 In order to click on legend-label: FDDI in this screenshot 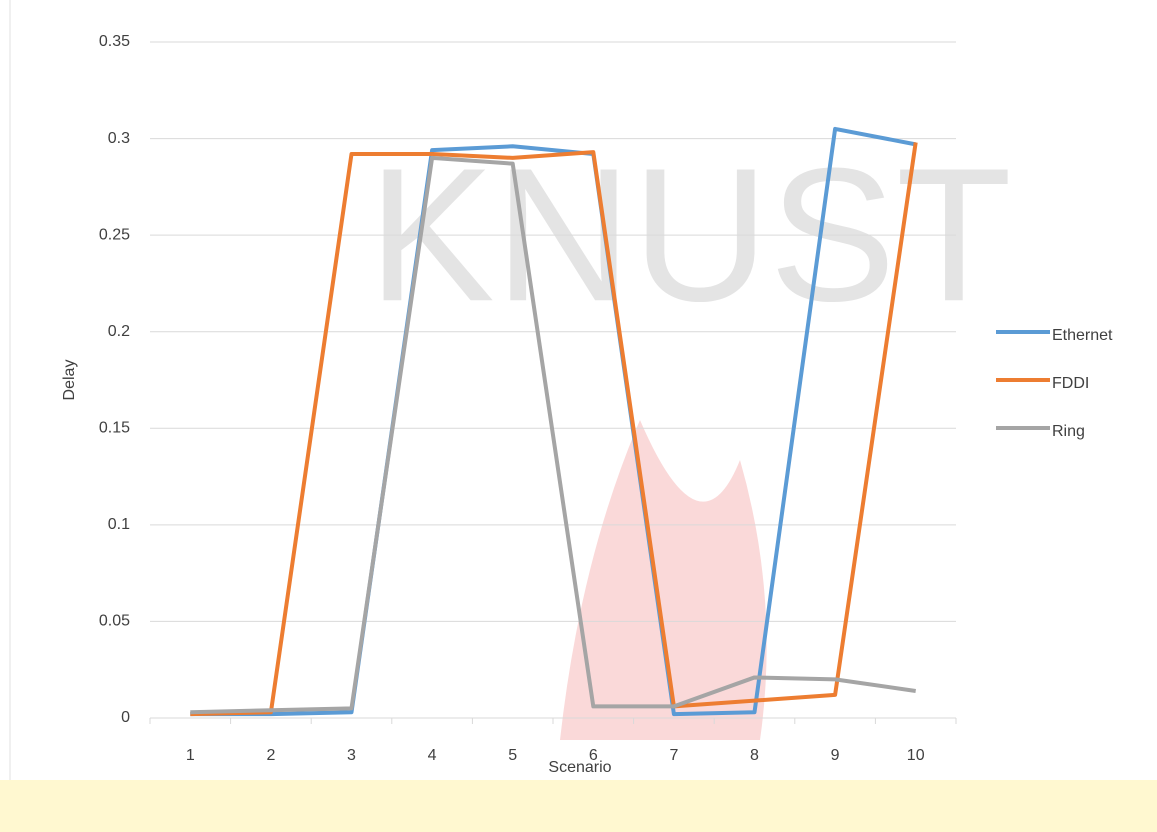, I will do `click(1070, 383)`.